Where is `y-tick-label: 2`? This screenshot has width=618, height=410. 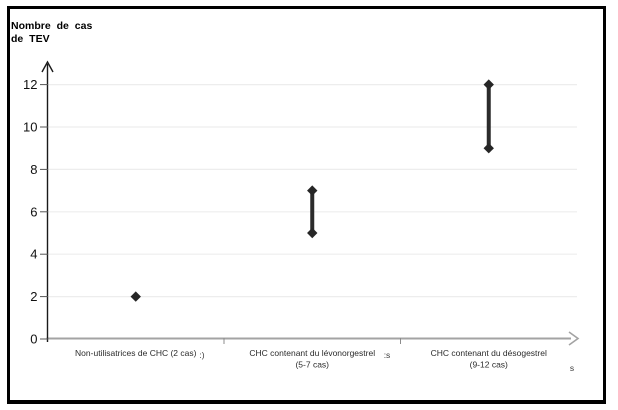
y-tick-label: 2 is located at coordinates (33, 296).